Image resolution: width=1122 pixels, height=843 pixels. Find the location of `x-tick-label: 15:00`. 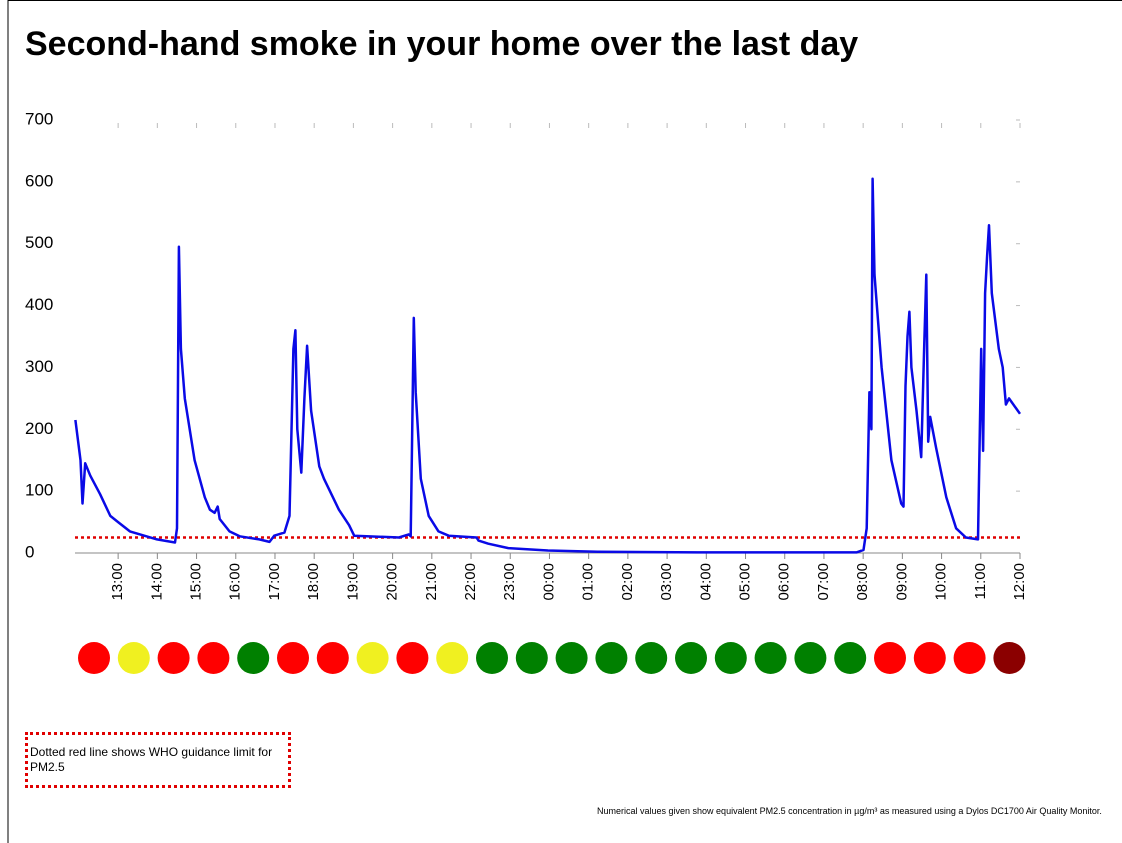

x-tick-label: 15:00 is located at coordinates (196, 582).